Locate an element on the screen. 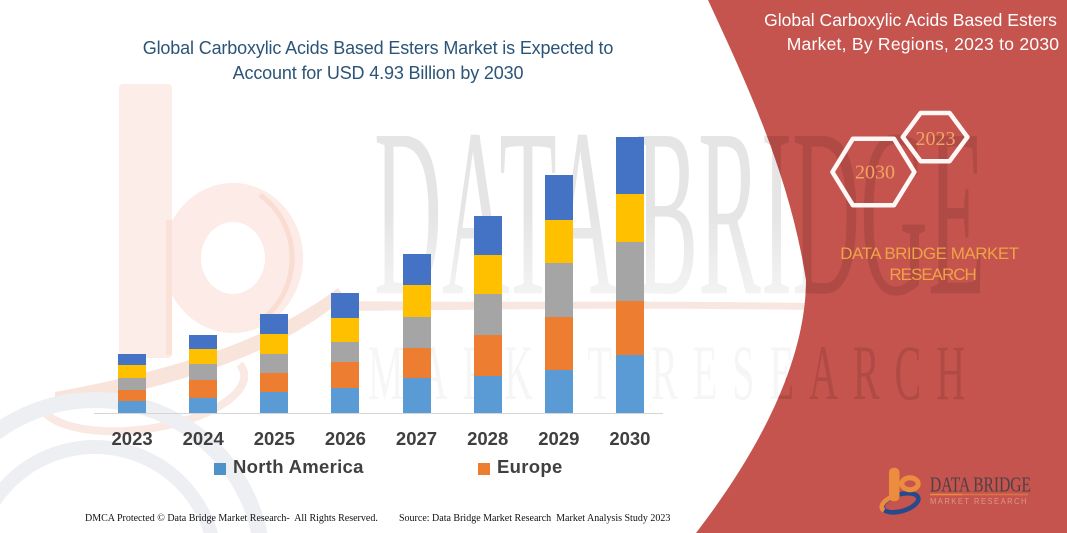 The width and height of the screenshot is (1067, 533). svg-text: DATA BRIDGE is located at coordinates (980, 485).